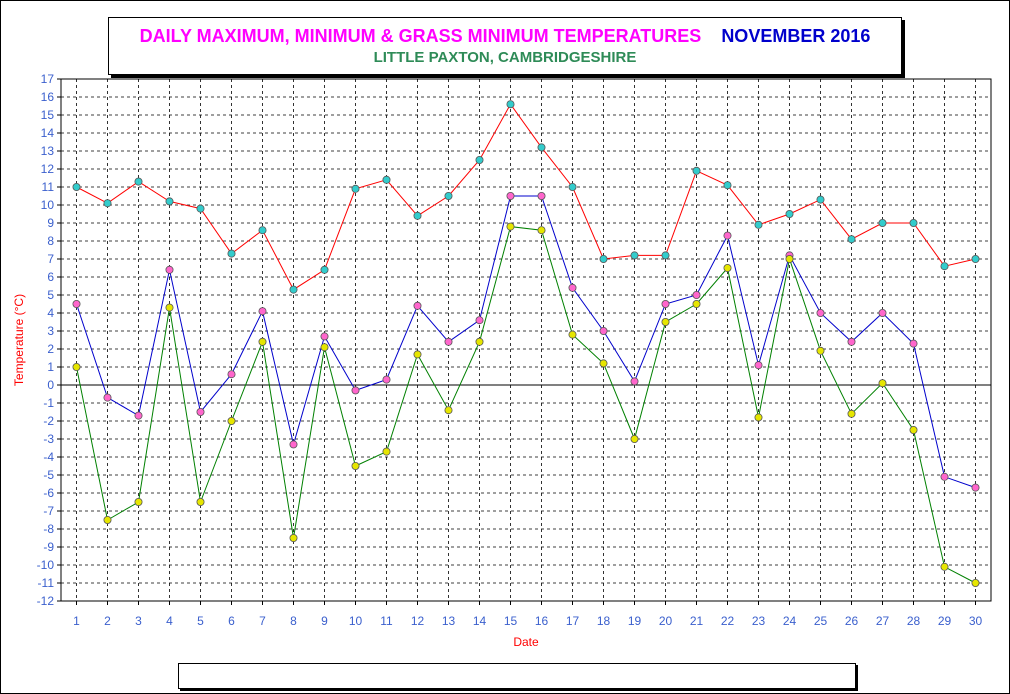  Describe the element at coordinates (418, 621) in the screenshot. I see `x-tick-label: 12` at that location.